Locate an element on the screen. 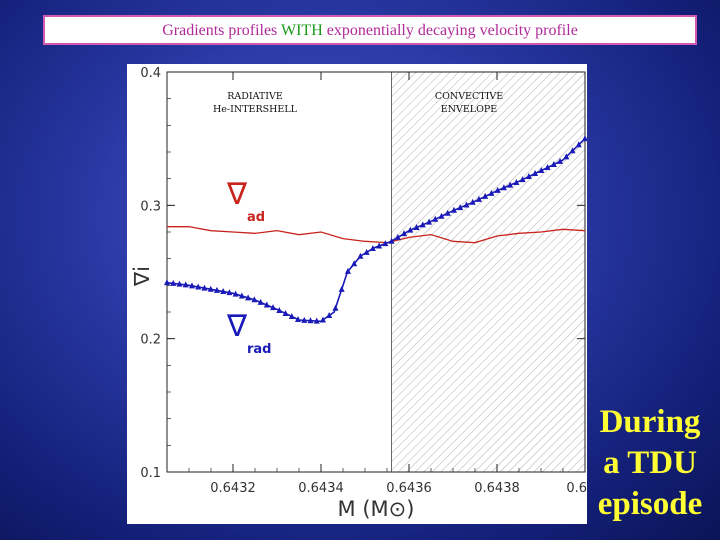 This screenshot has width=720, height=540. radiative-label-line1: RADIATIVE is located at coordinates (255, 96).